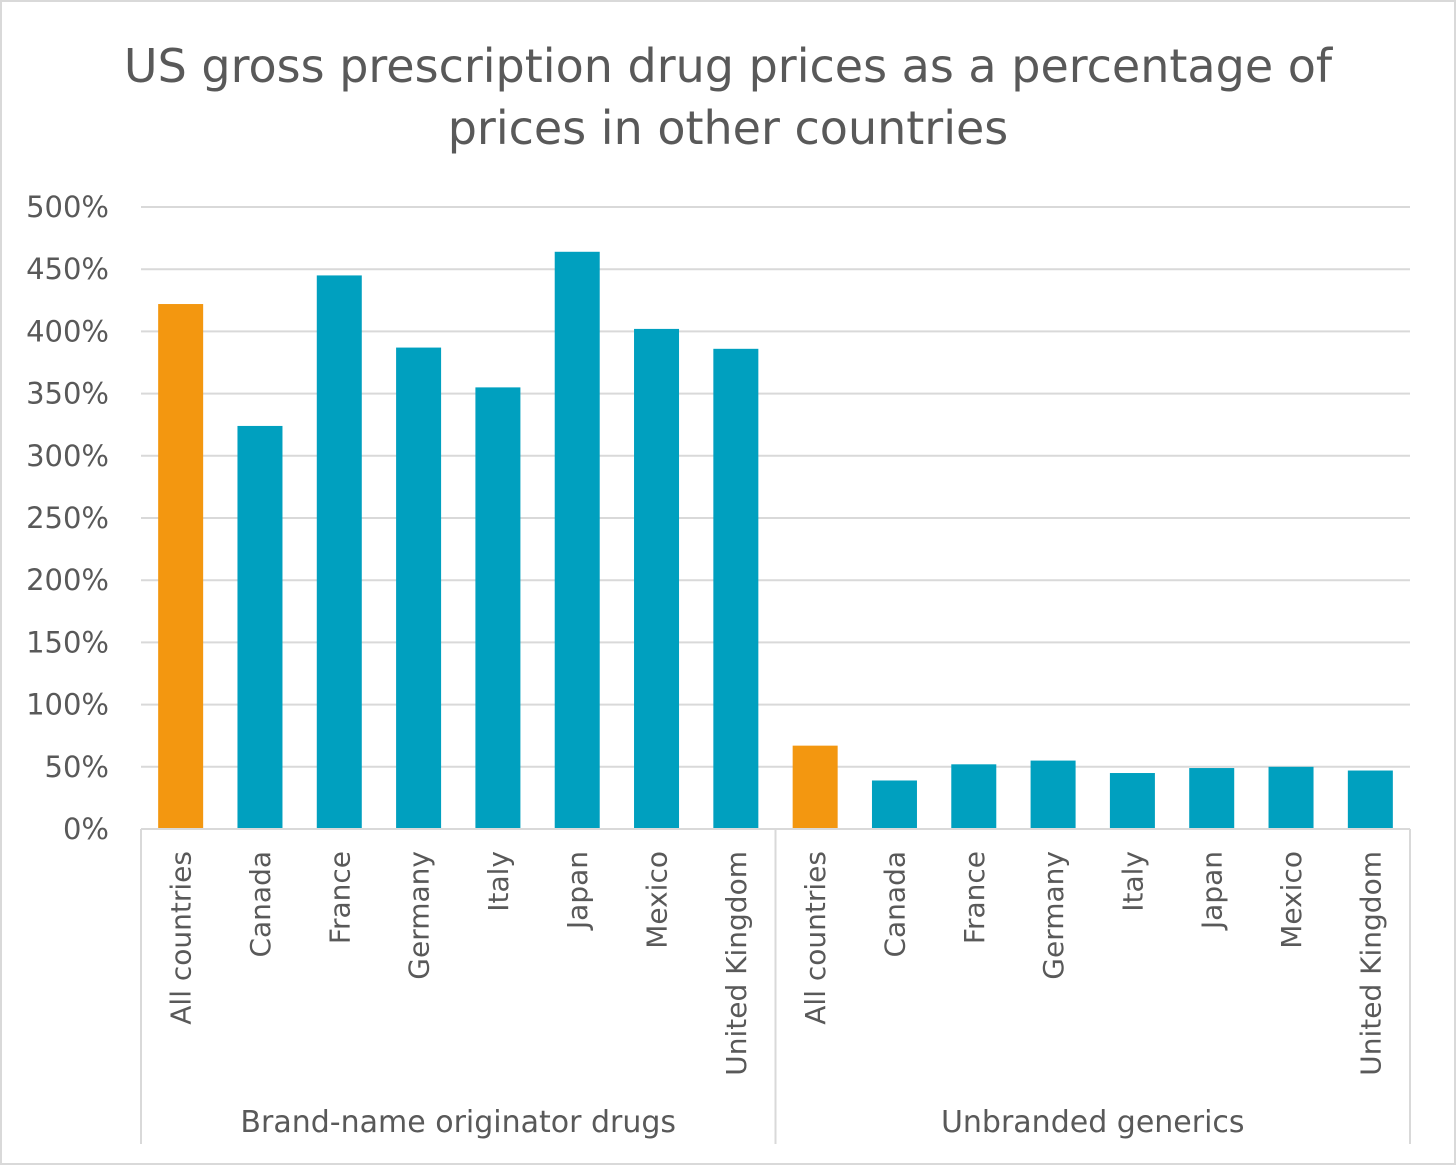 This screenshot has width=1456, height=1165. I want to click on group-label: Brand-name originator drugs, so click(458, 1122).